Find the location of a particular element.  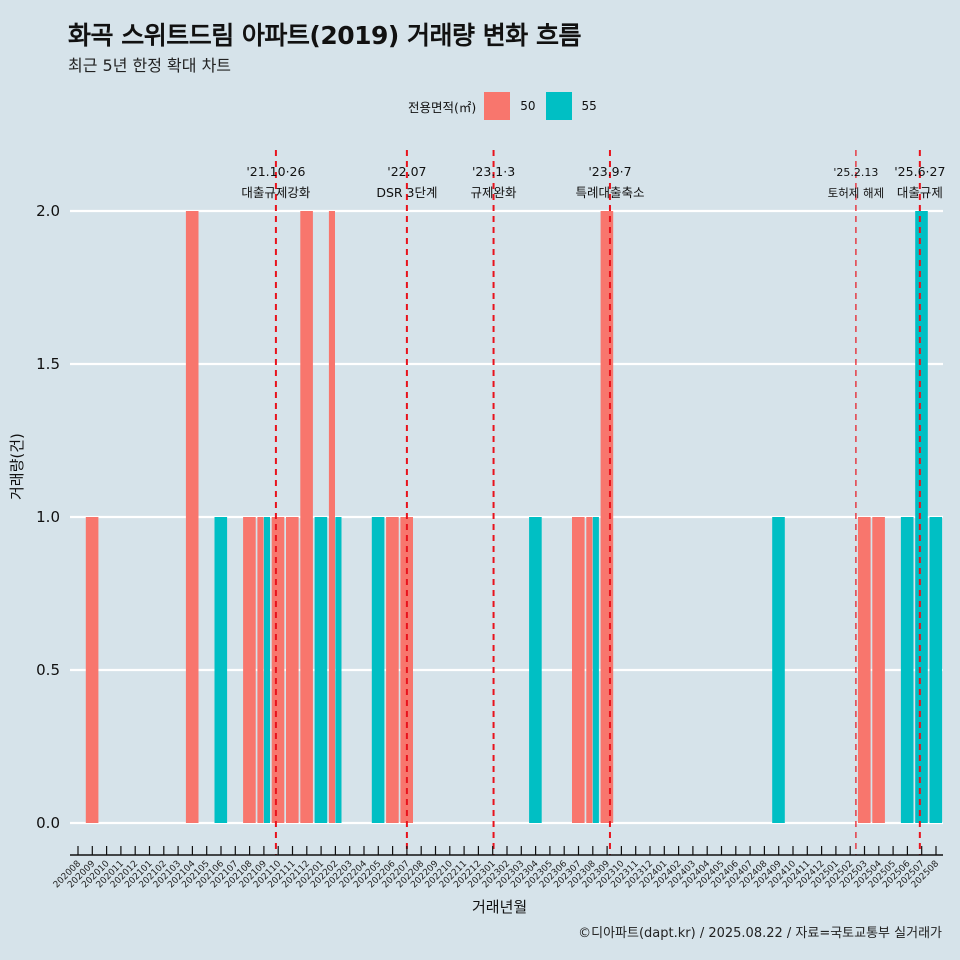

event-name-label: 토허제 해제 is located at coordinates (856, 193).